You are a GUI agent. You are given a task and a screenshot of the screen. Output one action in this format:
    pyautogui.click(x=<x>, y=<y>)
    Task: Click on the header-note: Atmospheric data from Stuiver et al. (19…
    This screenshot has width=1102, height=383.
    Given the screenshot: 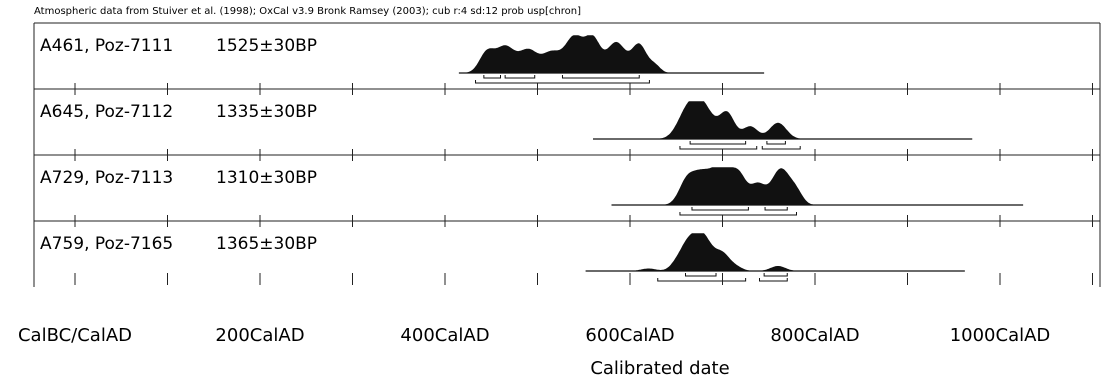 What is the action you would take?
    pyautogui.click(x=307, y=11)
    